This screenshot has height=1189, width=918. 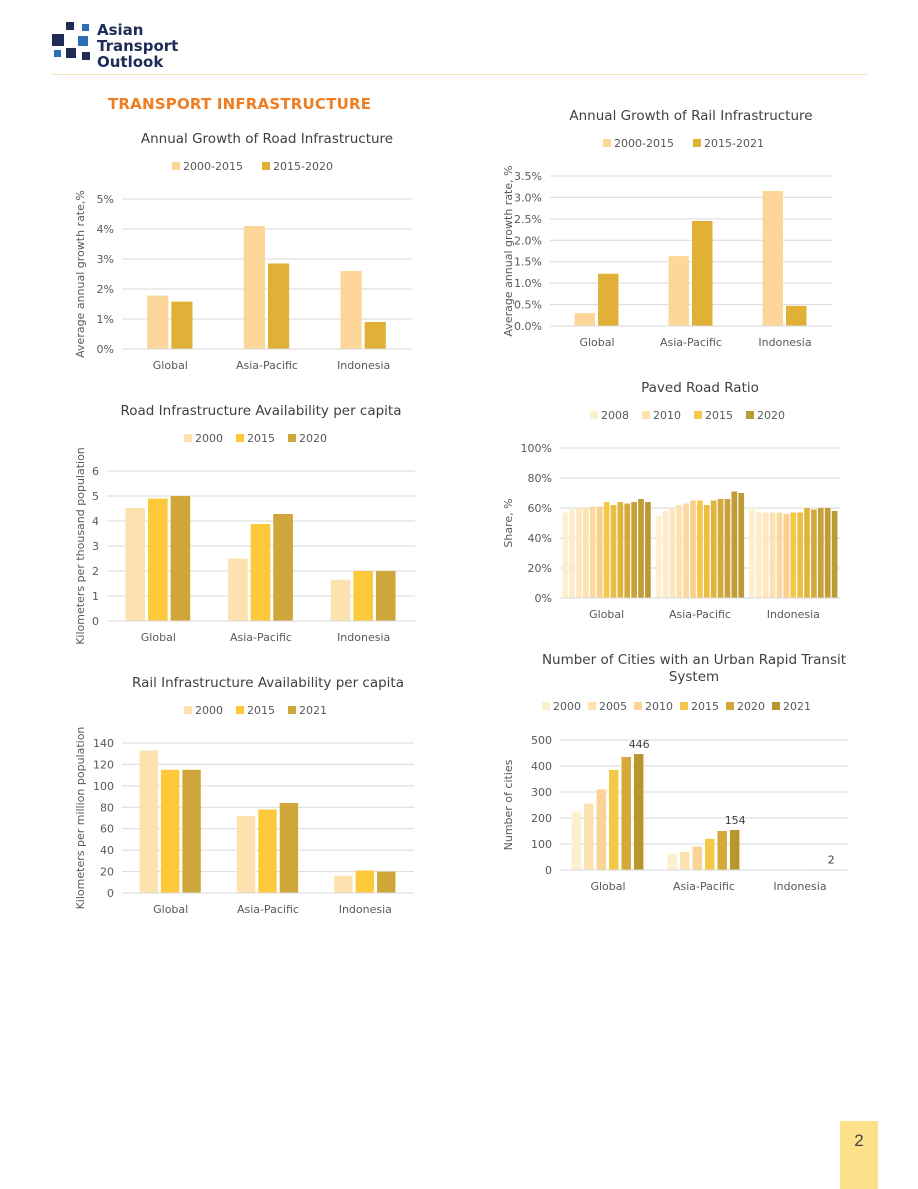 What do you see at coordinates (80, 274) in the screenshot?
I see `y-axis-label: Average annual growth rate,%` at bounding box center [80, 274].